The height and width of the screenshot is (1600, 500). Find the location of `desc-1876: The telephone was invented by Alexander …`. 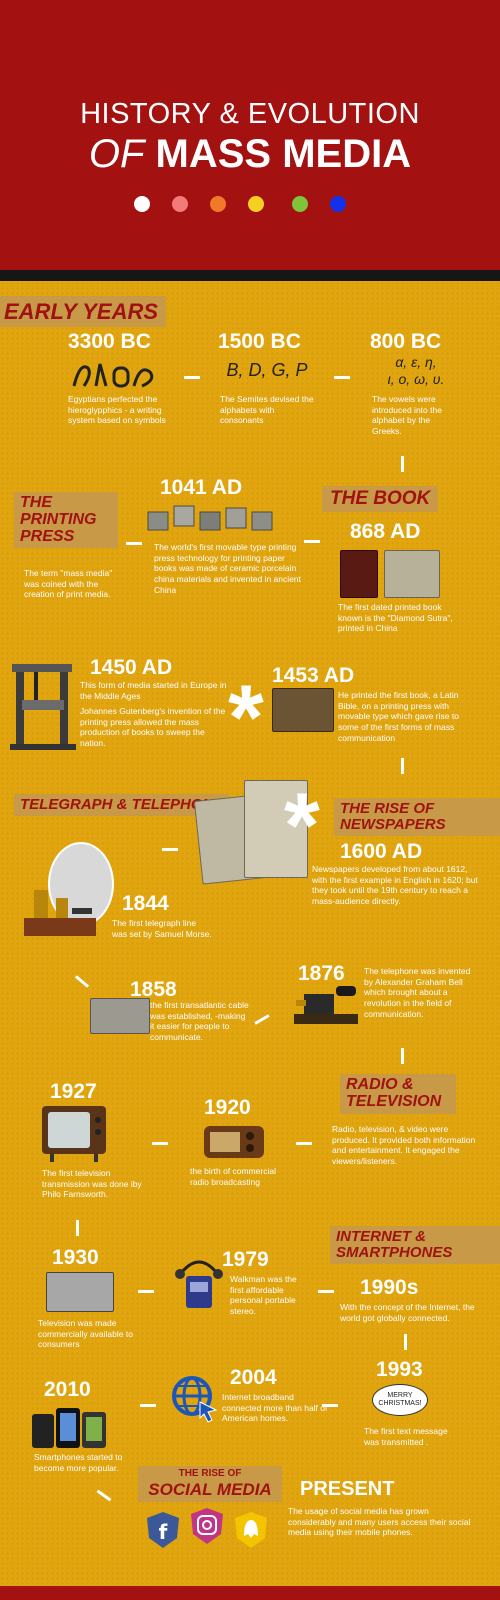

desc-1876: The telephone was invented by Alexander … is located at coordinates (417, 992).